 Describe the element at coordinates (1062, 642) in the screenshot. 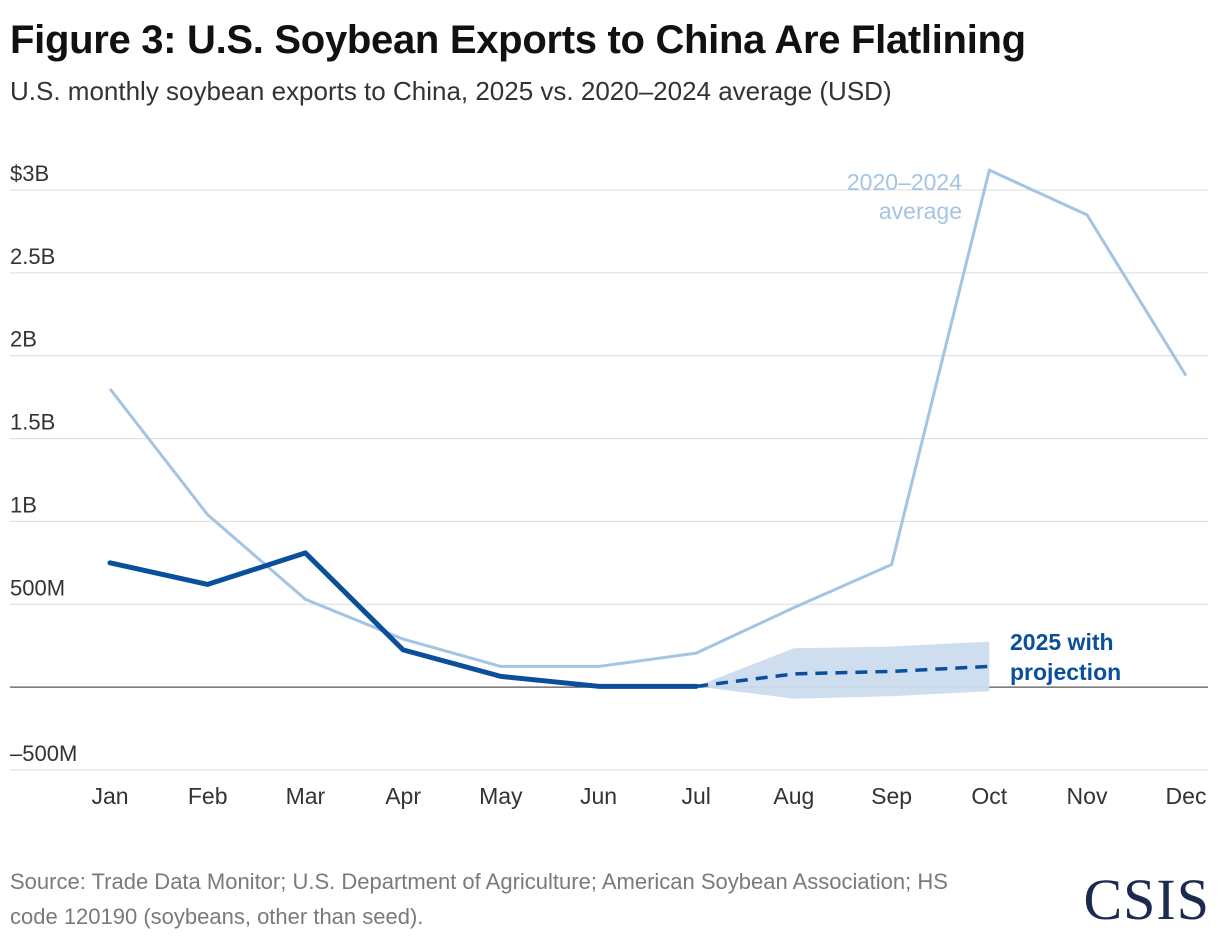

I see `annotation-2025-label: 2025 with` at that location.